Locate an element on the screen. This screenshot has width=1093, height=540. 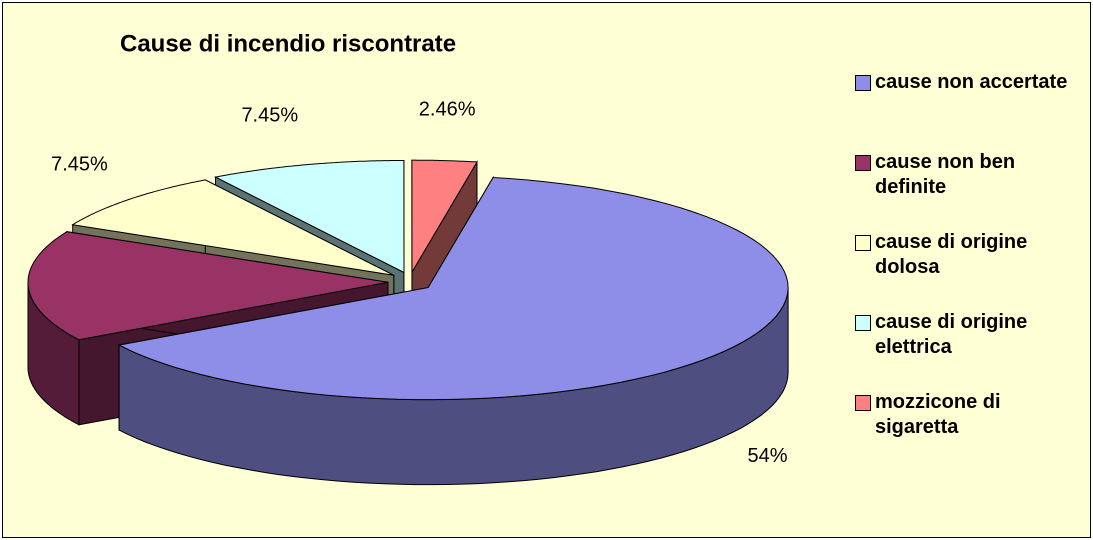
data-label: 2.46% is located at coordinates (447, 110).